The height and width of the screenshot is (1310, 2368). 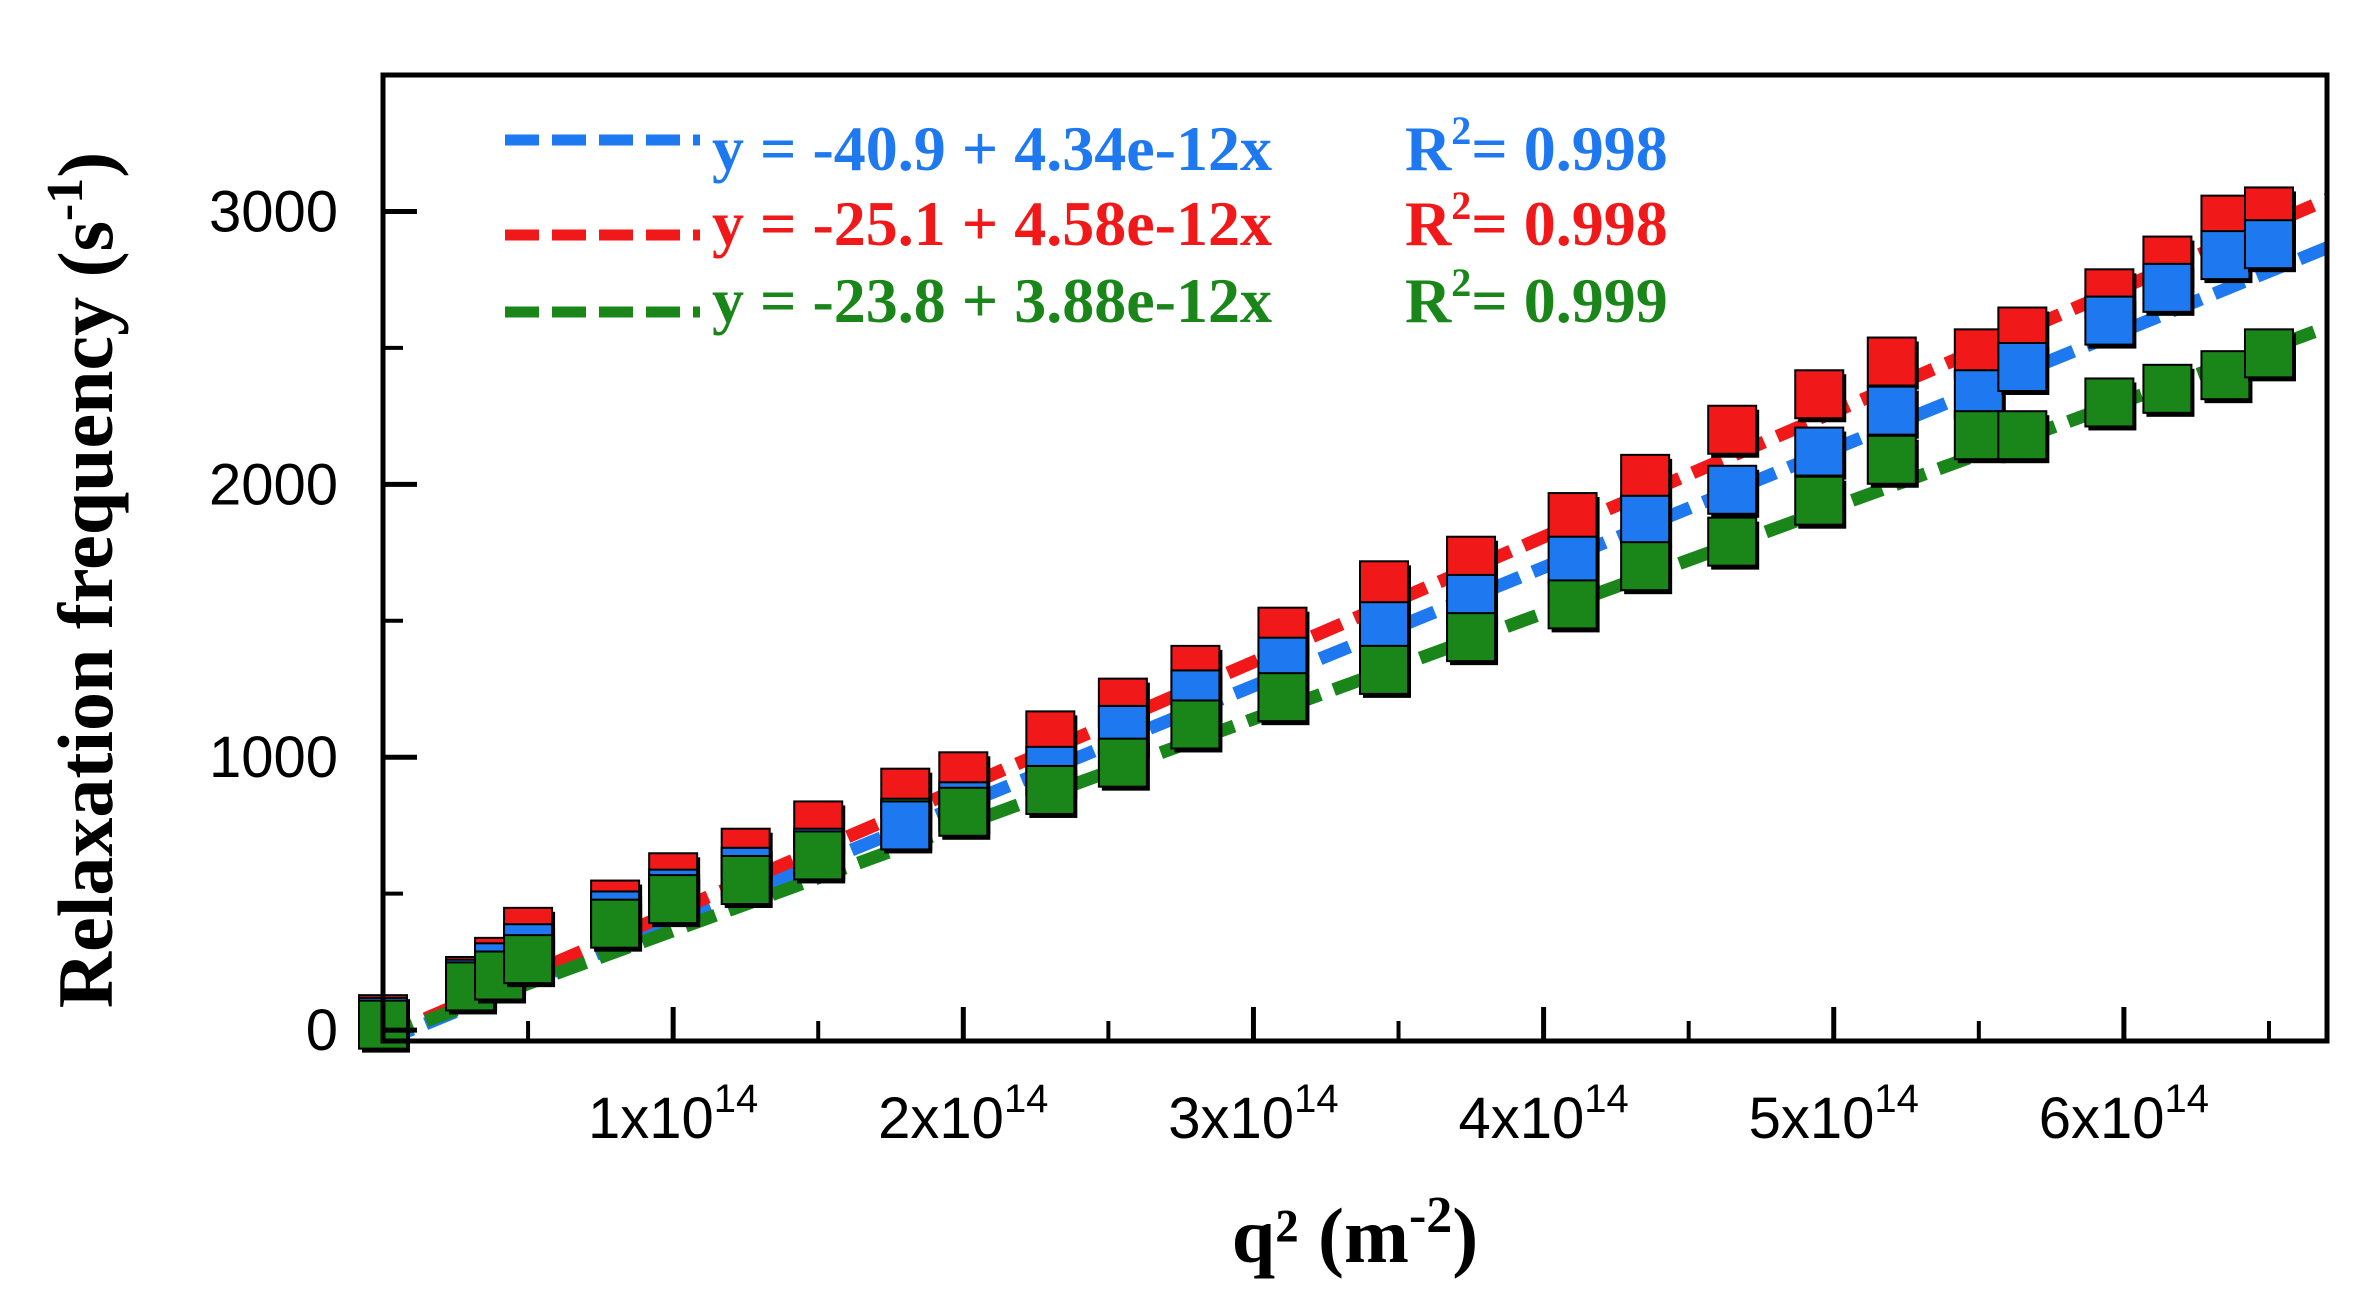 What do you see at coordinates (273, 484) in the screenshot?
I see `y-tick-label: 2000` at bounding box center [273, 484].